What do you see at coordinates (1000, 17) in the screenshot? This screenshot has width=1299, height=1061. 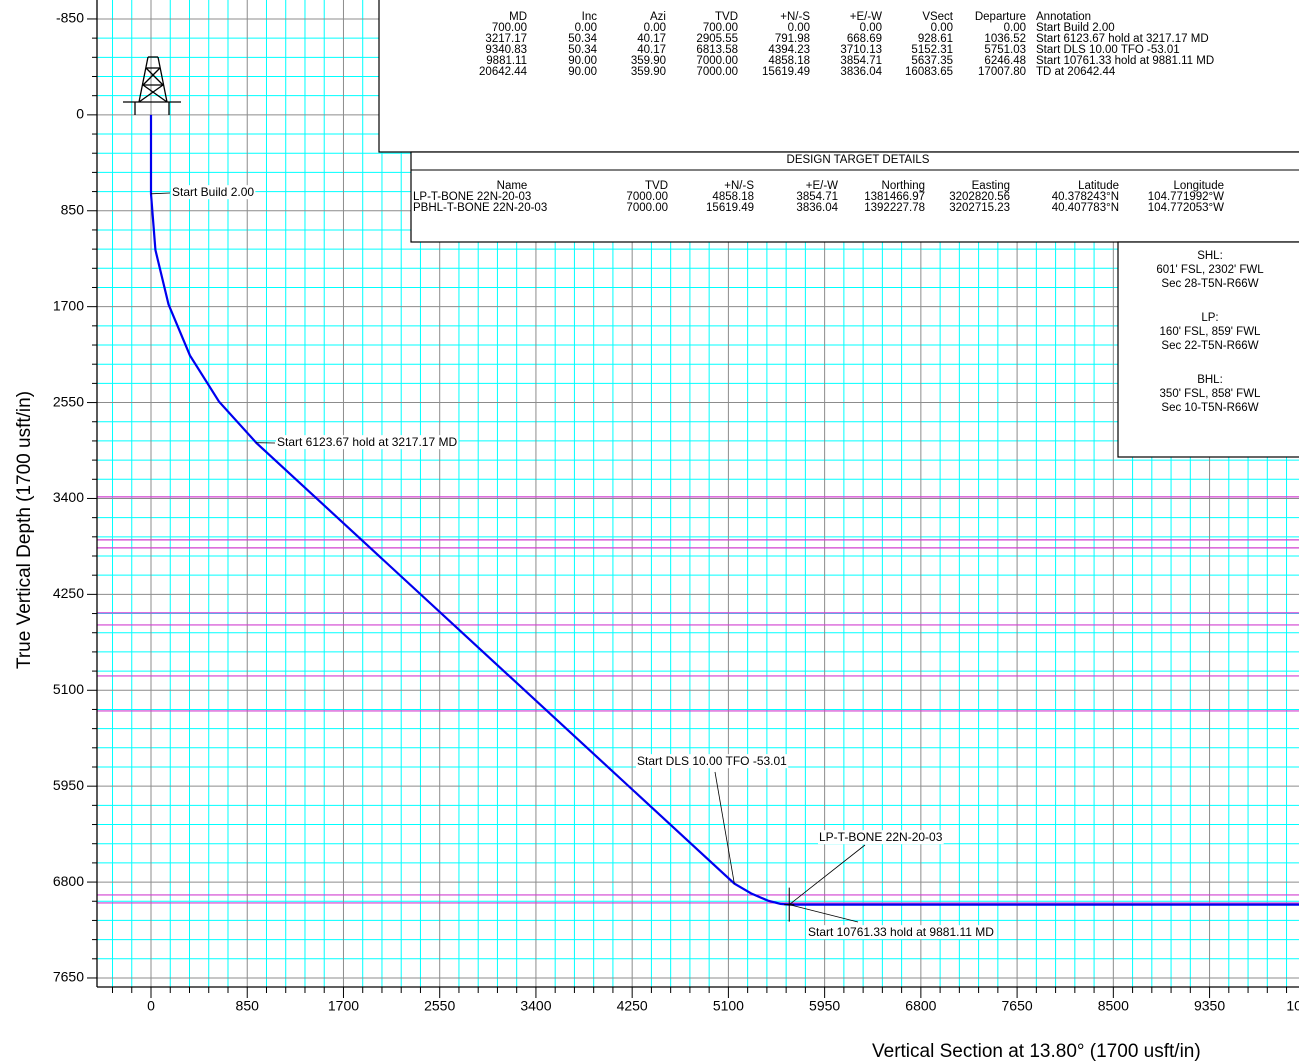 I see `survey-header: Departure` at bounding box center [1000, 17].